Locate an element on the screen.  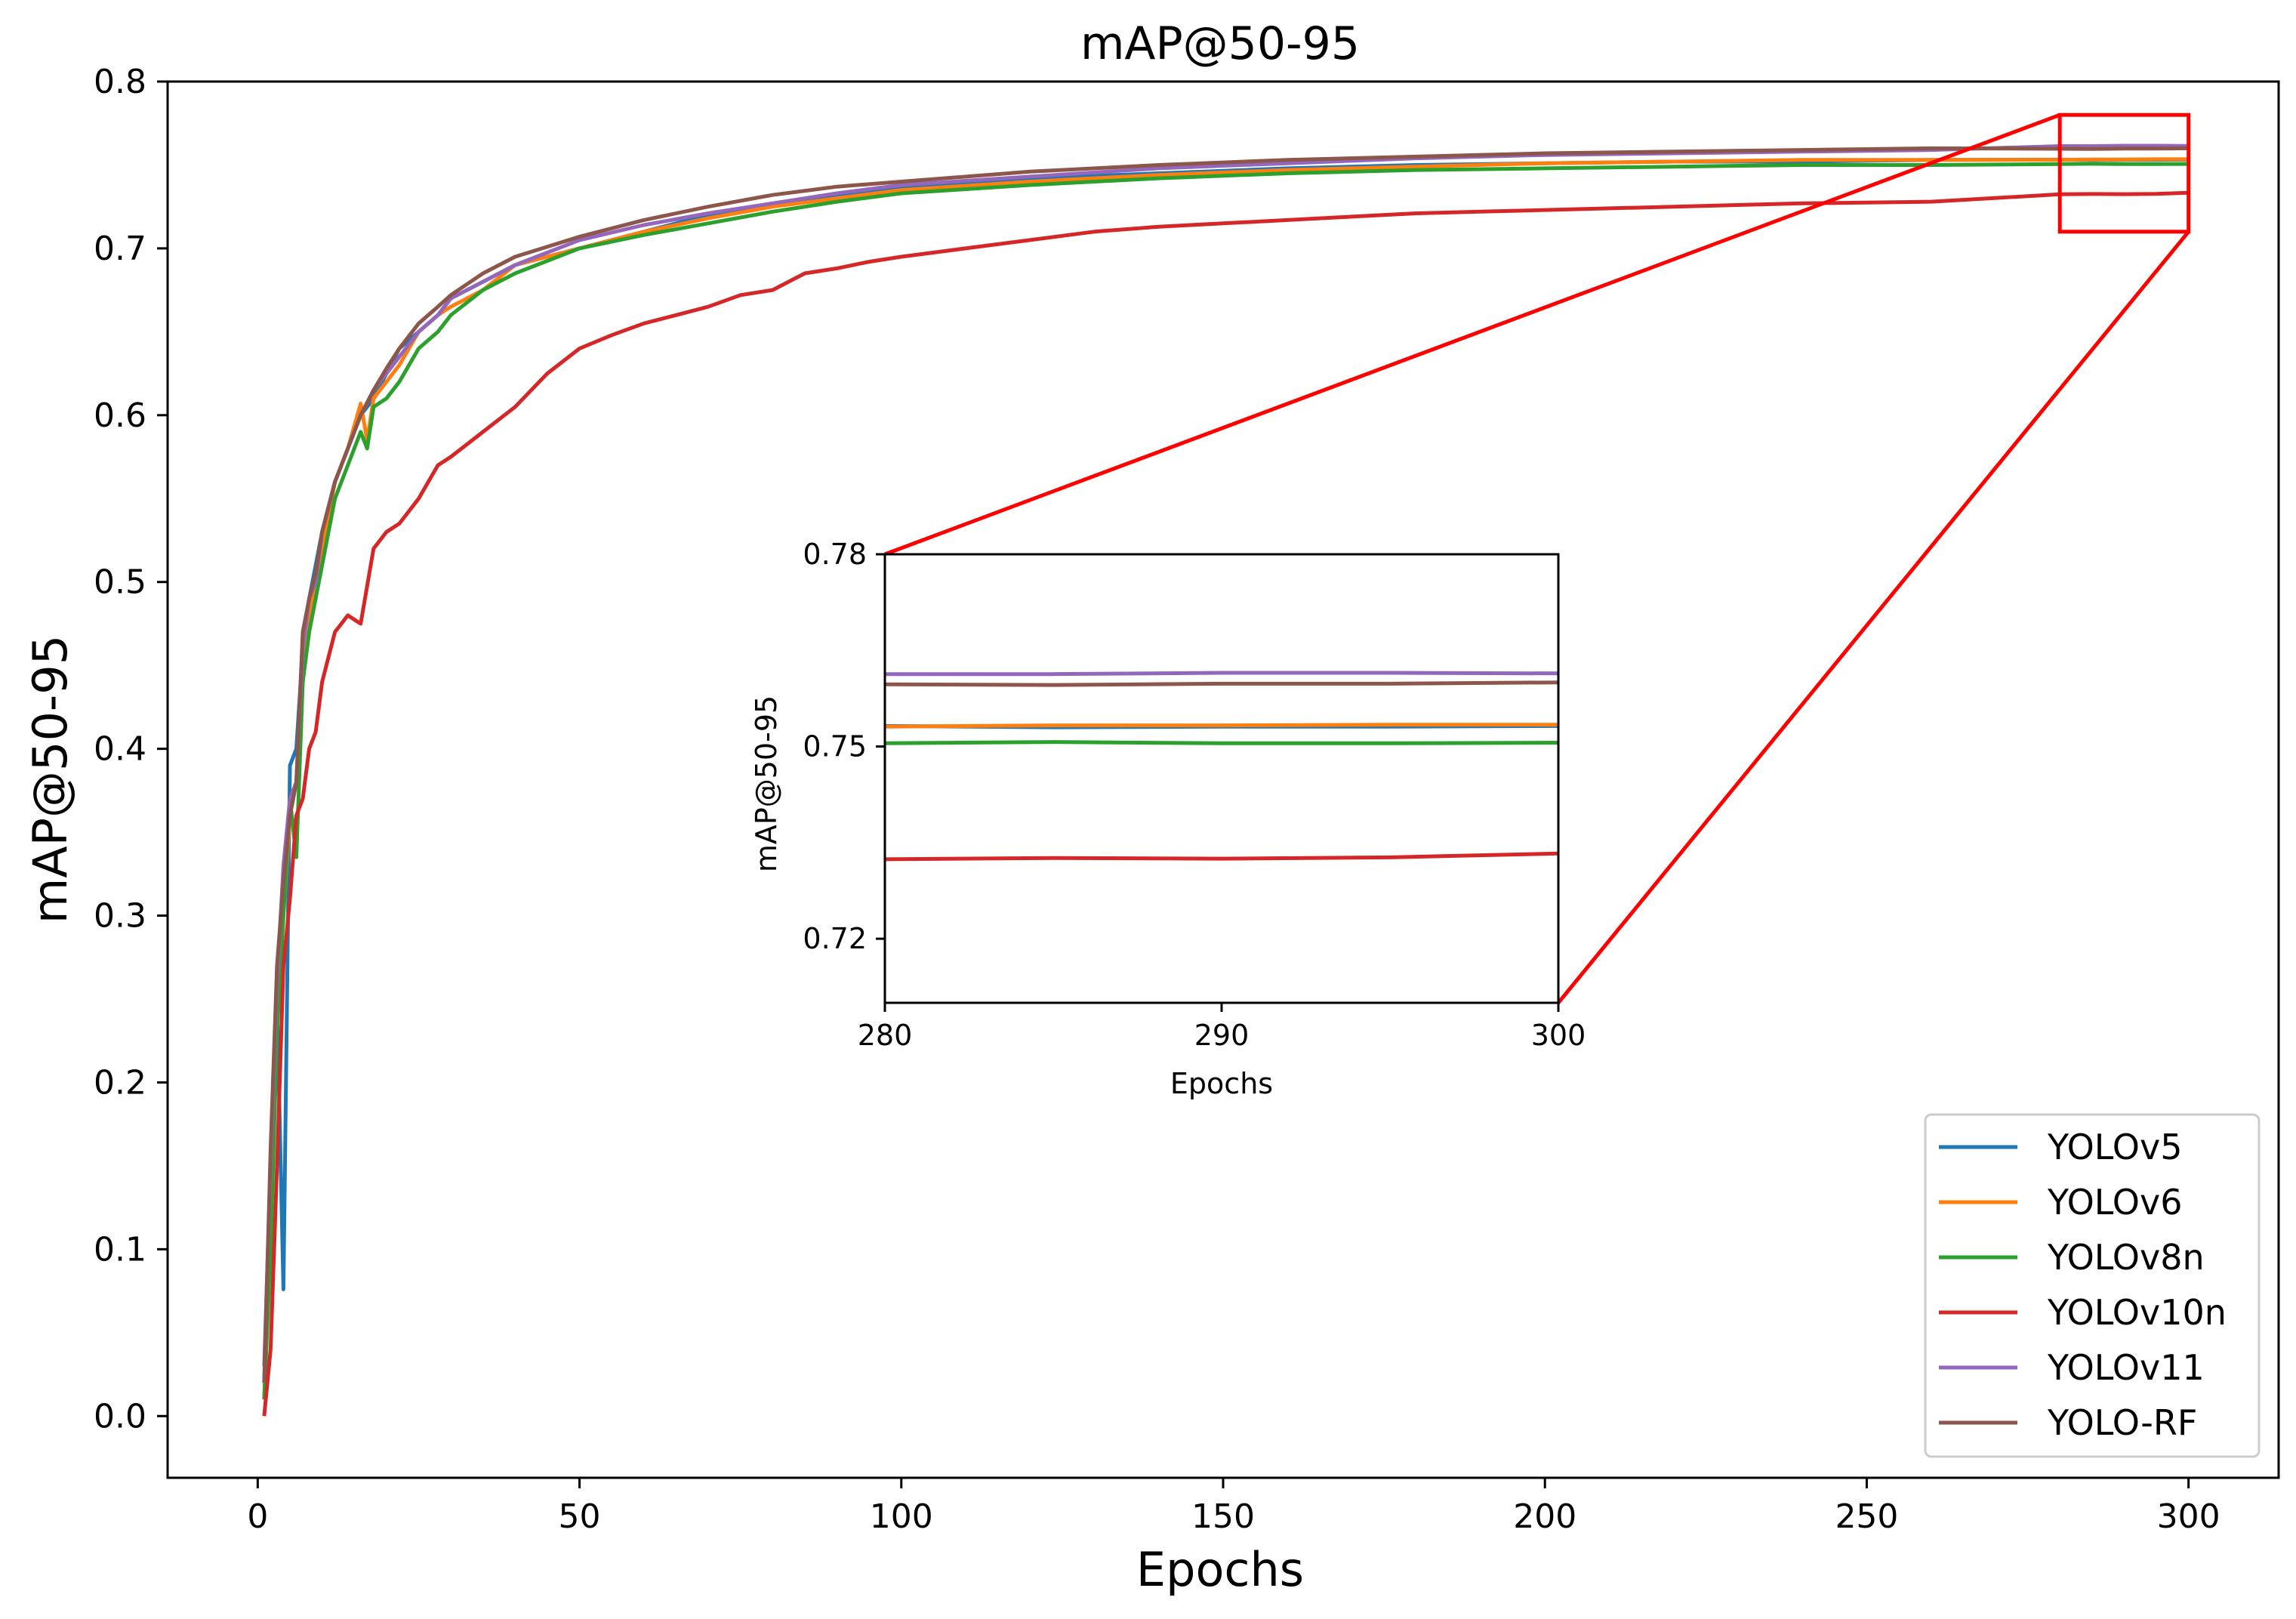
inset-series-lines is located at coordinates (1222, 766).